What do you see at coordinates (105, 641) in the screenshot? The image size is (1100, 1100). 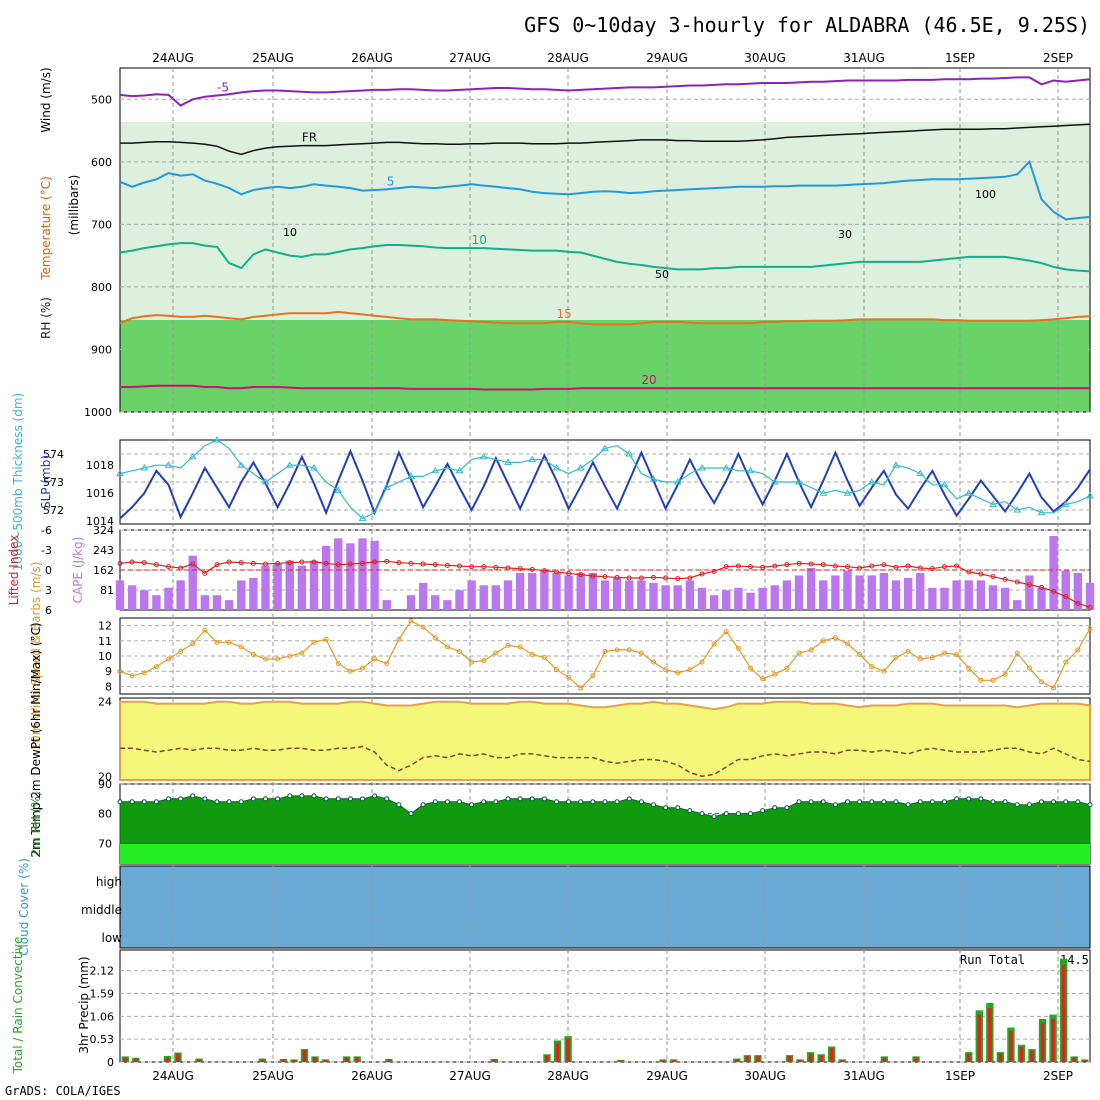 I see `wind-tick-label: 11` at bounding box center [105, 641].